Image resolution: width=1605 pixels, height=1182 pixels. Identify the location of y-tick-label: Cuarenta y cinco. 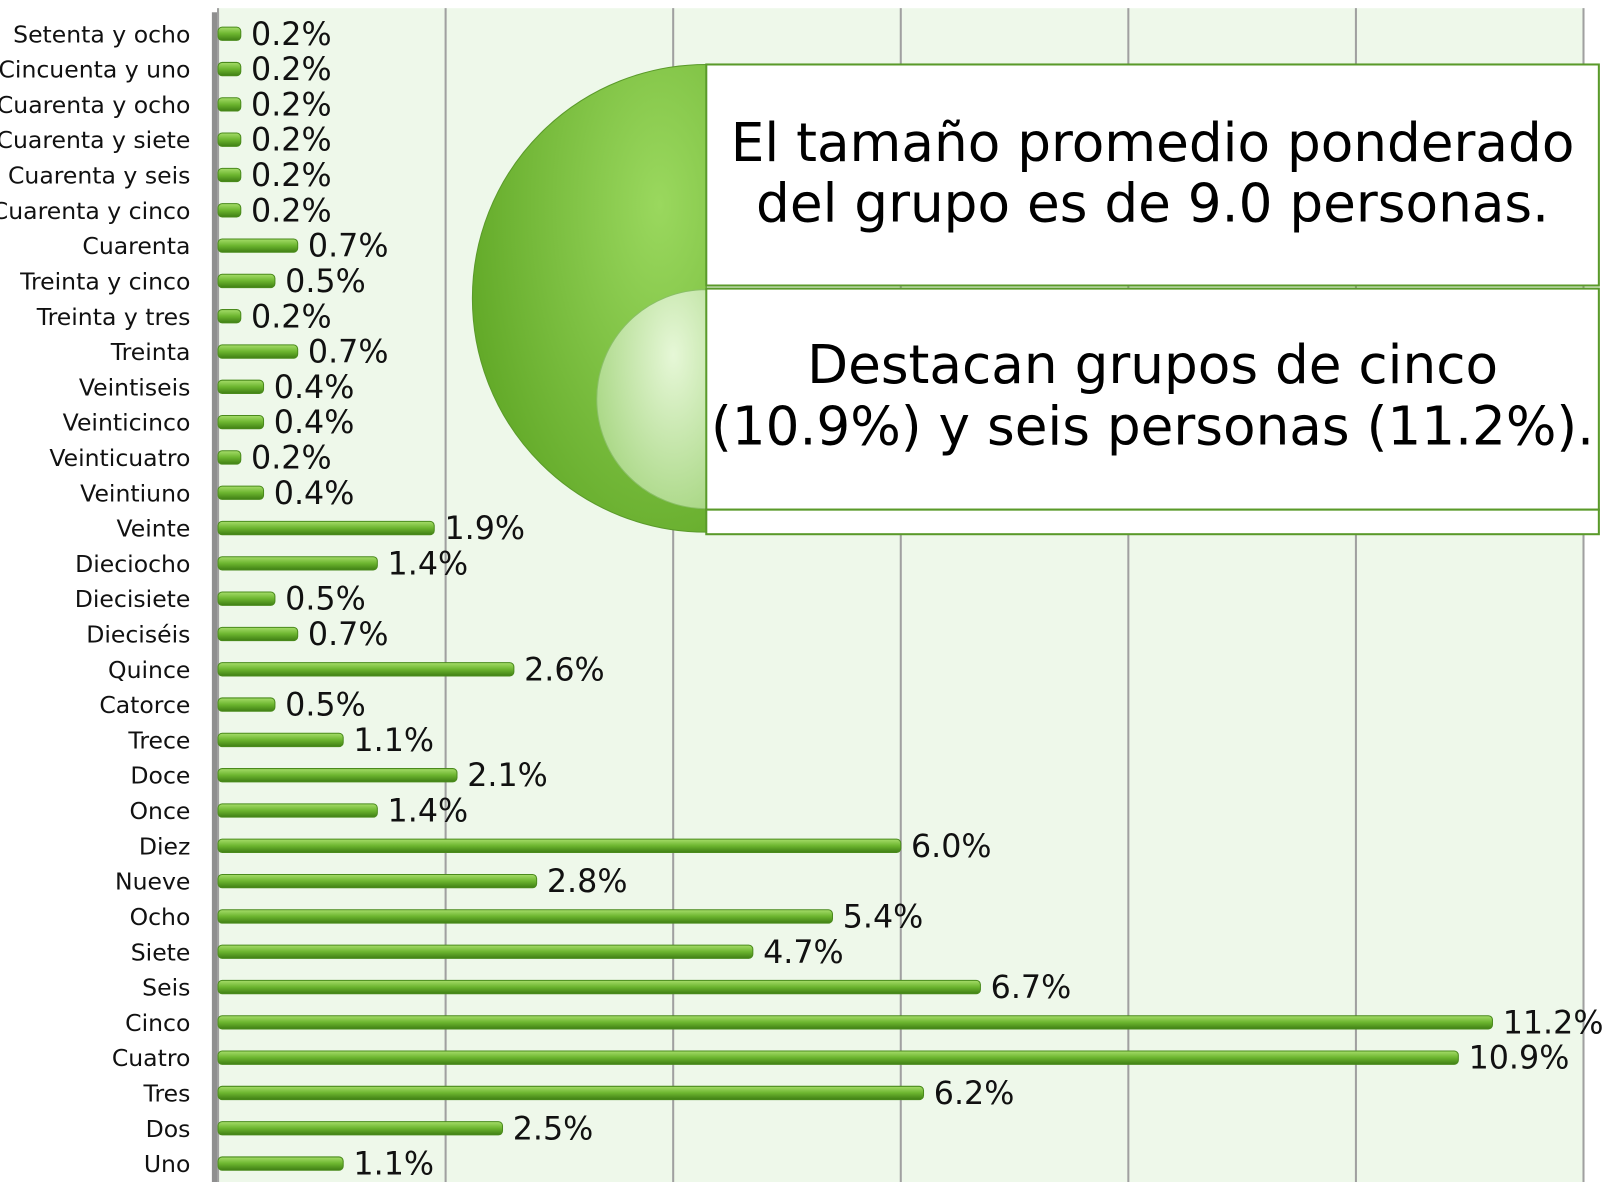
(95, 211).